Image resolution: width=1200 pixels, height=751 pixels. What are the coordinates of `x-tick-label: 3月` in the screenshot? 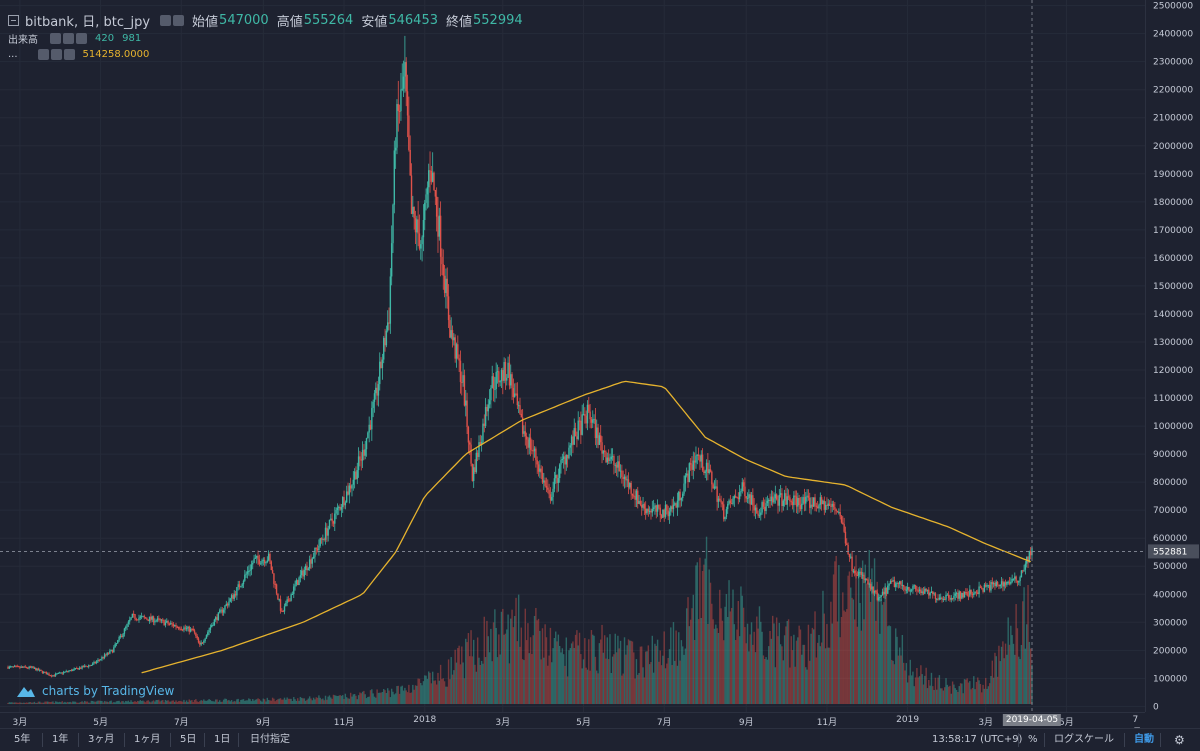 It's located at (503, 723).